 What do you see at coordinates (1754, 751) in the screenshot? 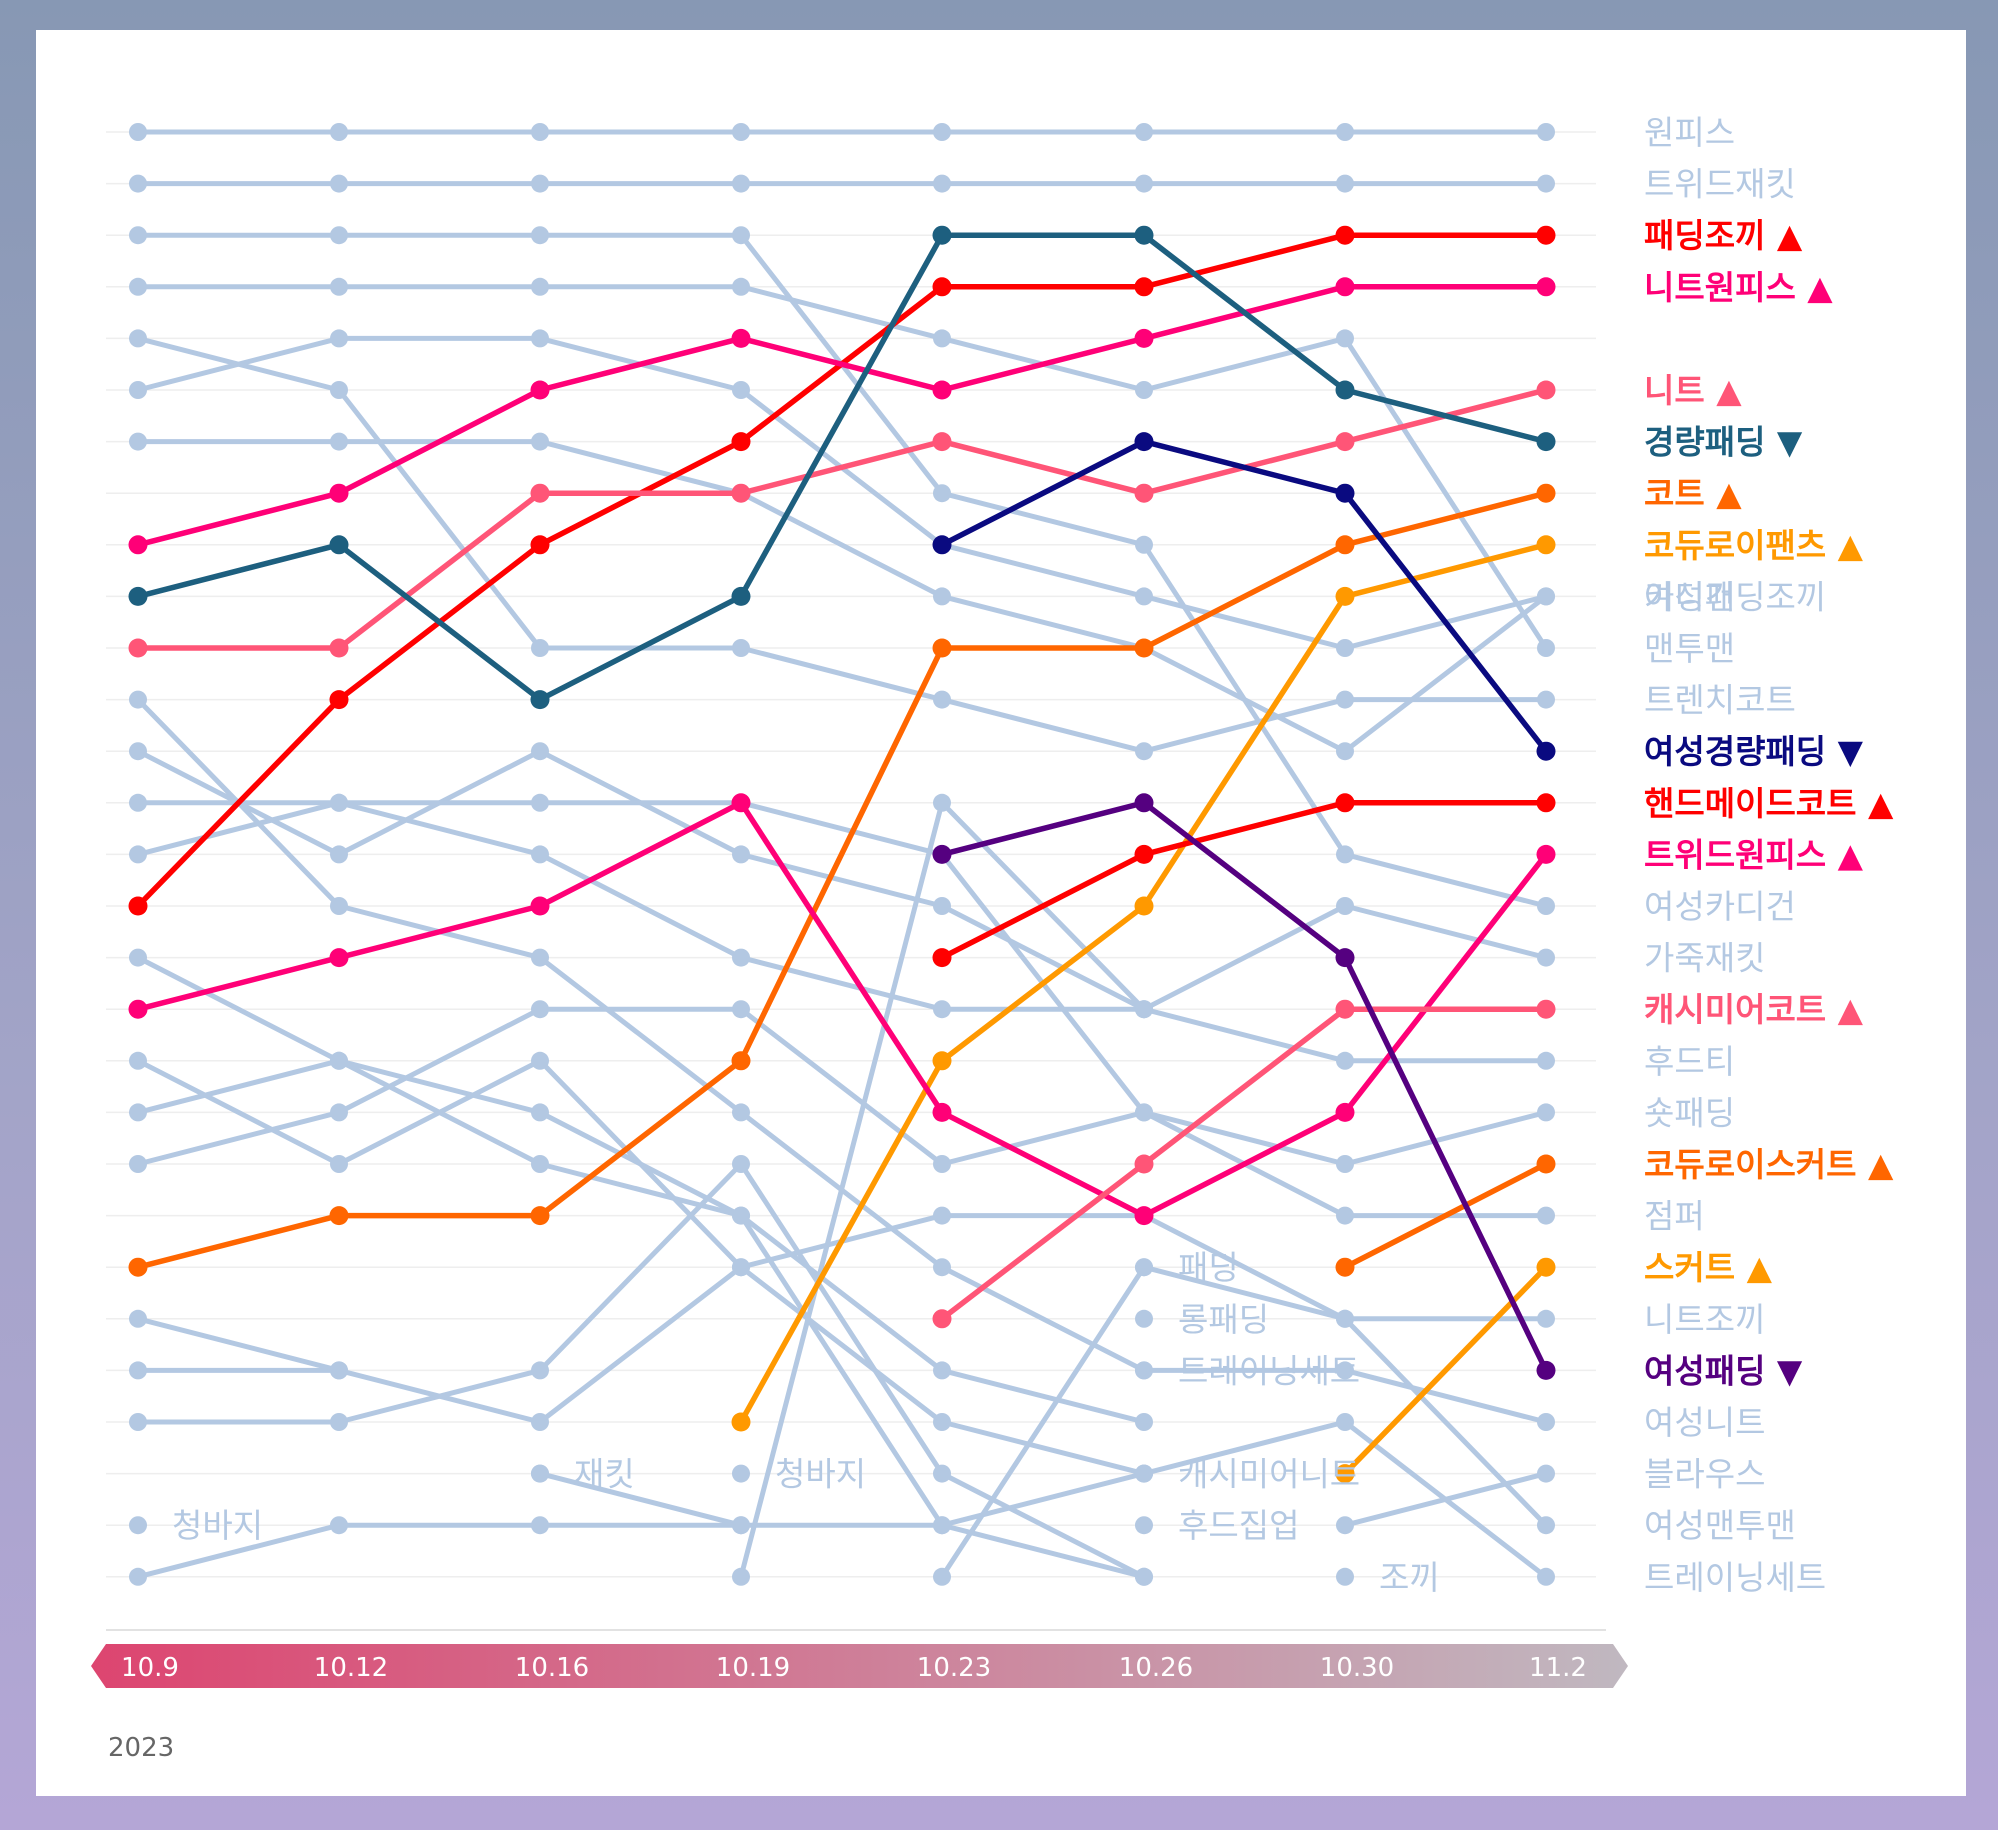
I see `rank-label: 여성경량패딩 ▼` at bounding box center [1754, 751].